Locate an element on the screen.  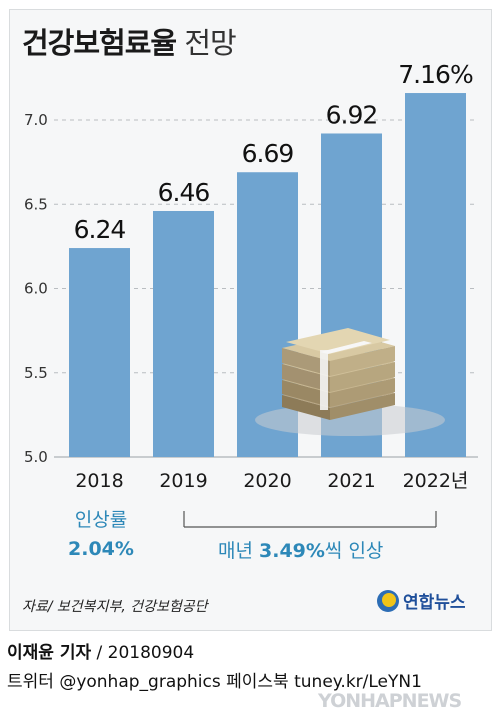
annual-prefix: 매년 is located at coordinates (238, 551).